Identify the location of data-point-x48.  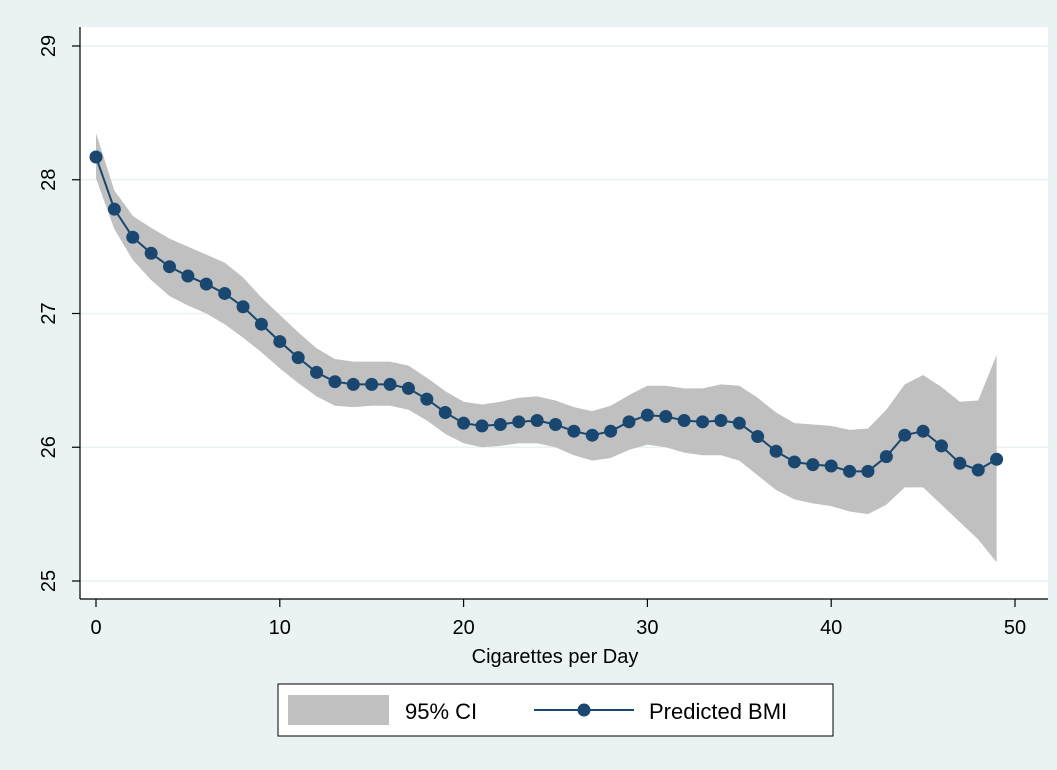
(978, 470).